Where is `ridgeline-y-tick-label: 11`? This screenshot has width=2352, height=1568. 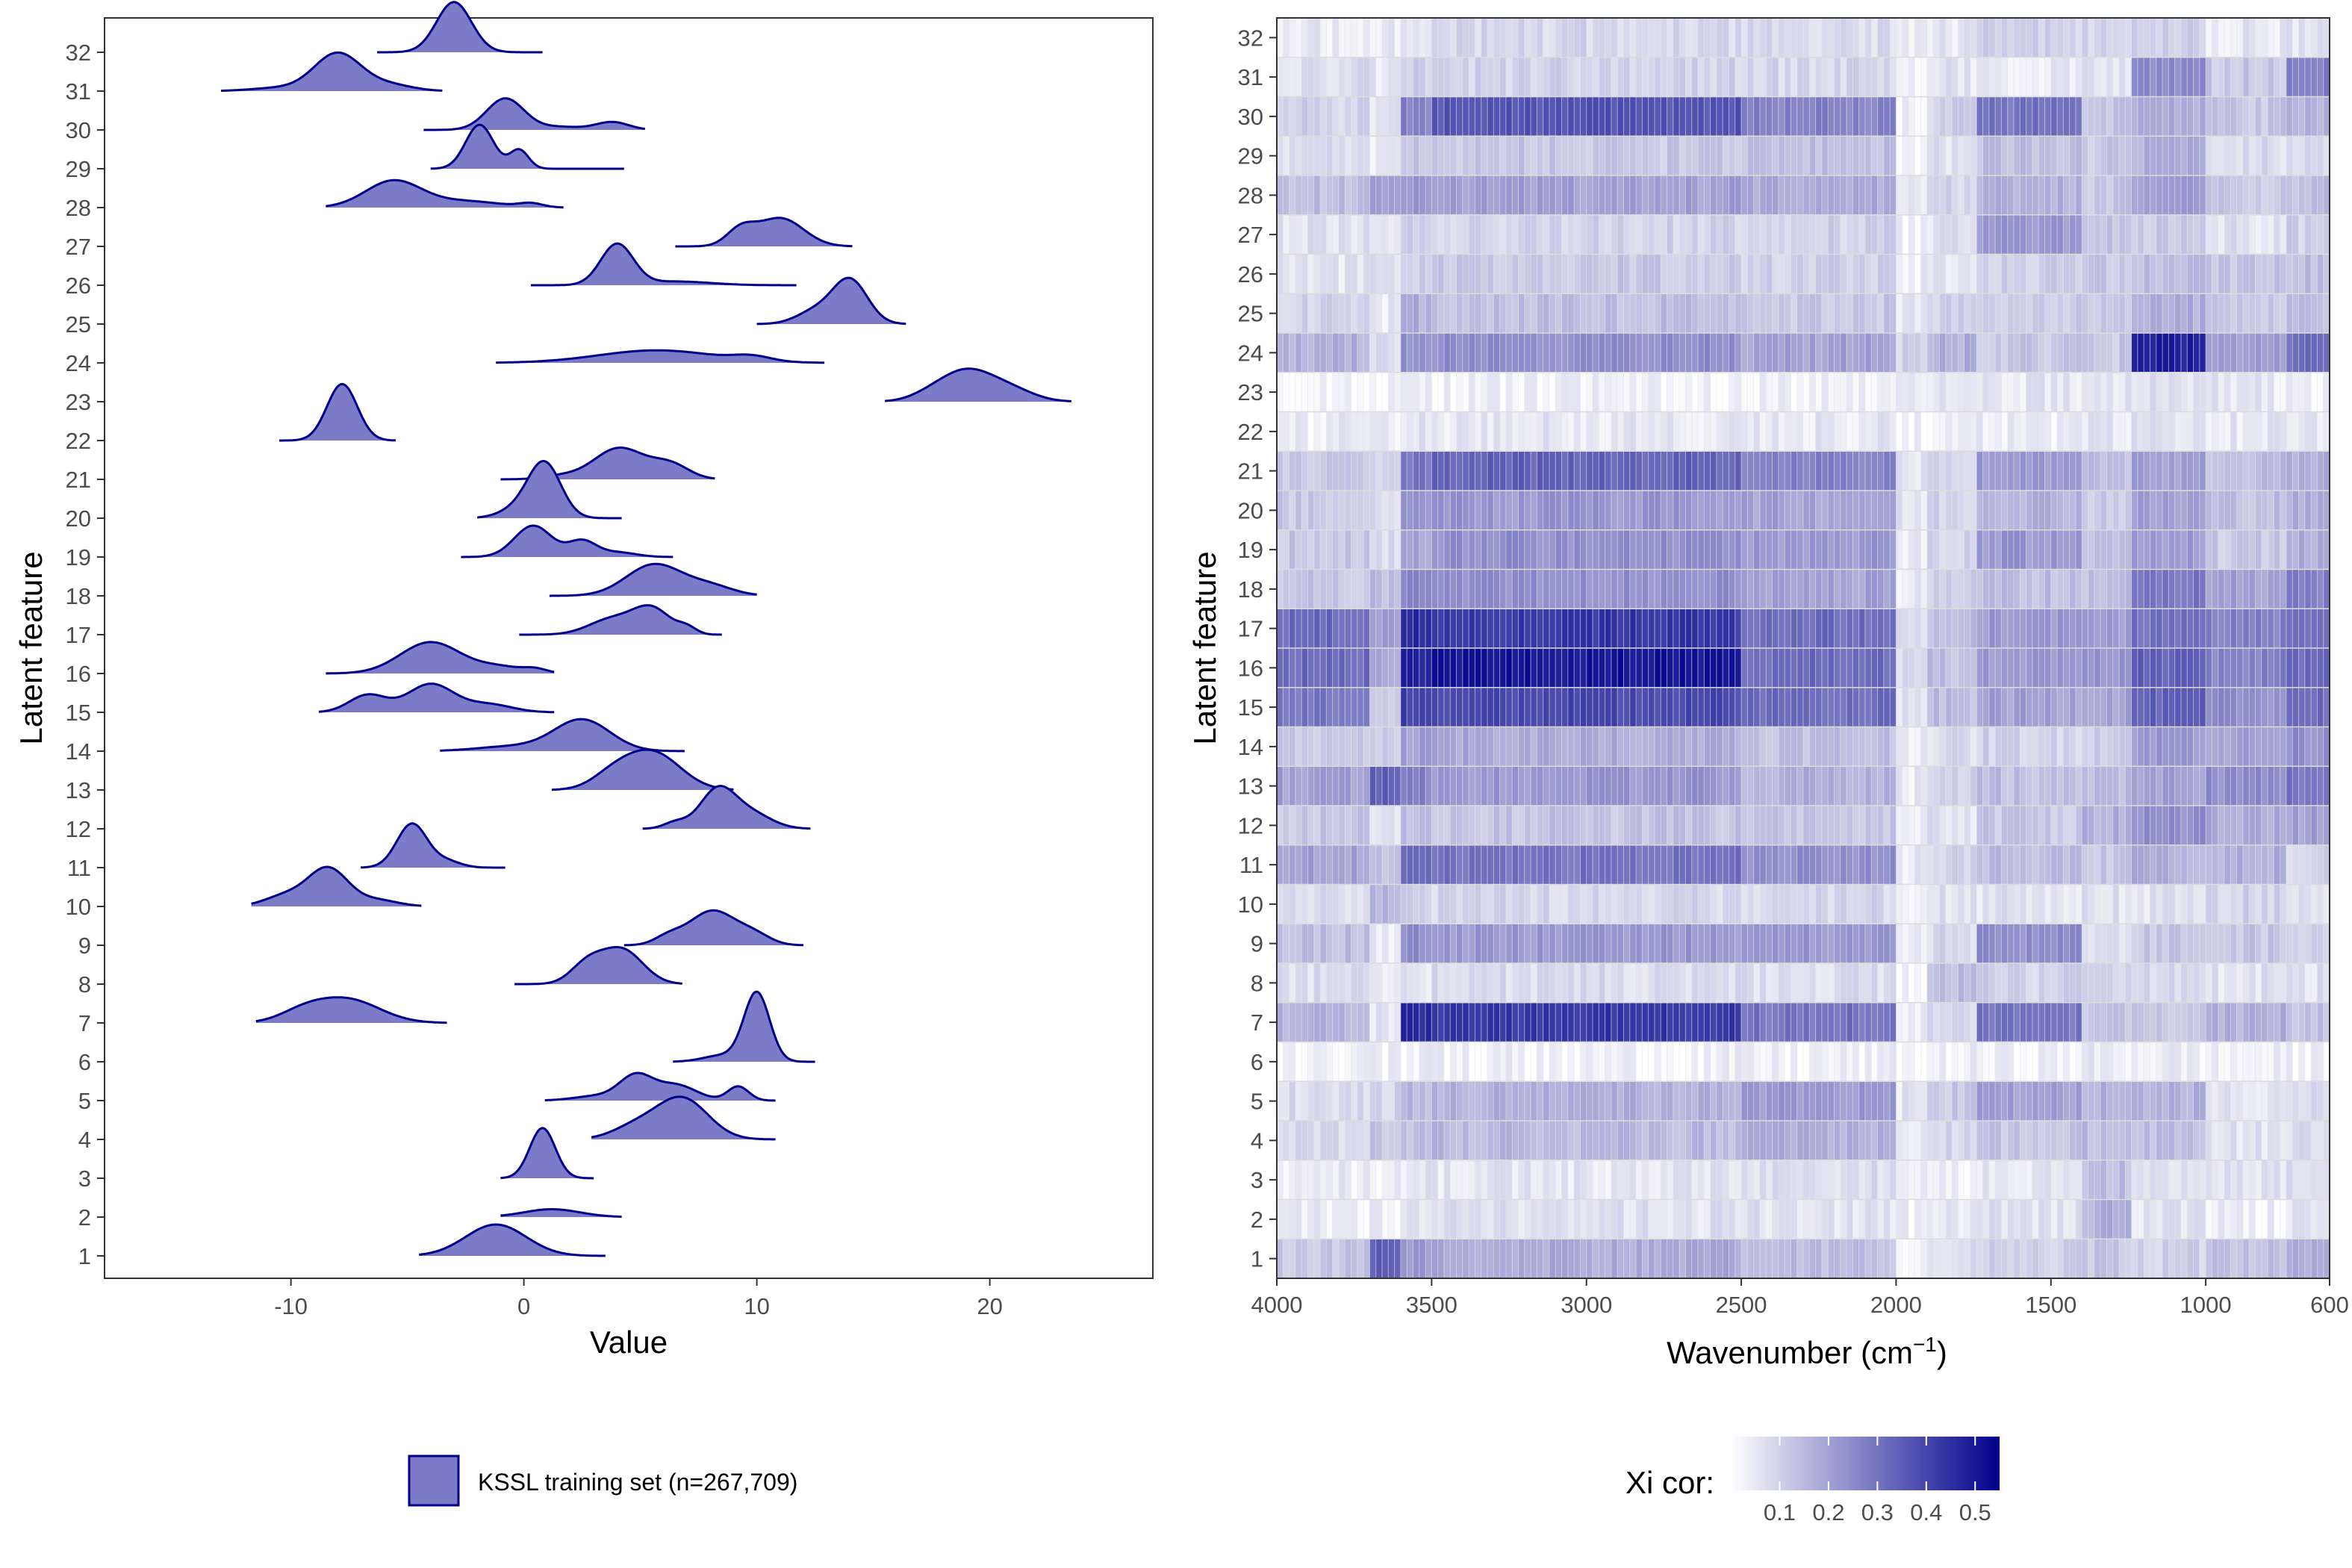 ridgeline-y-tick-label: 11 is located at coordinates (79, 868).